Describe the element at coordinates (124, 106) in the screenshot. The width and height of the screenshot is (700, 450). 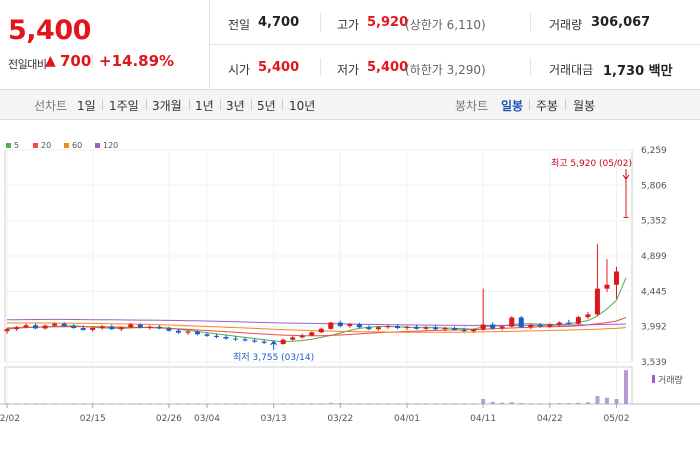
I see `period-1w-button: 1주일` at that location.